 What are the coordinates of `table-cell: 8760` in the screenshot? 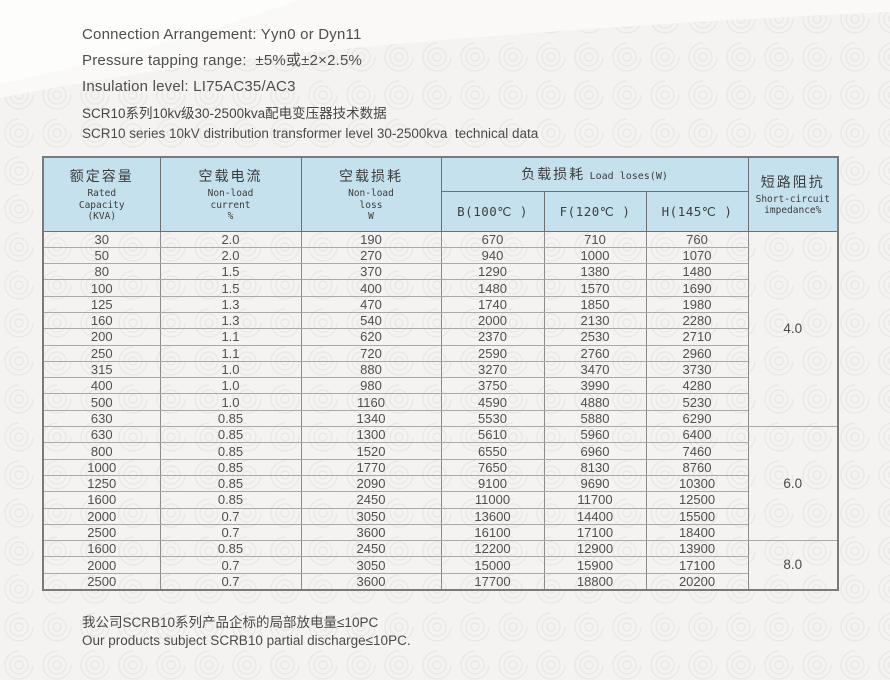 It's located at (697, 467).